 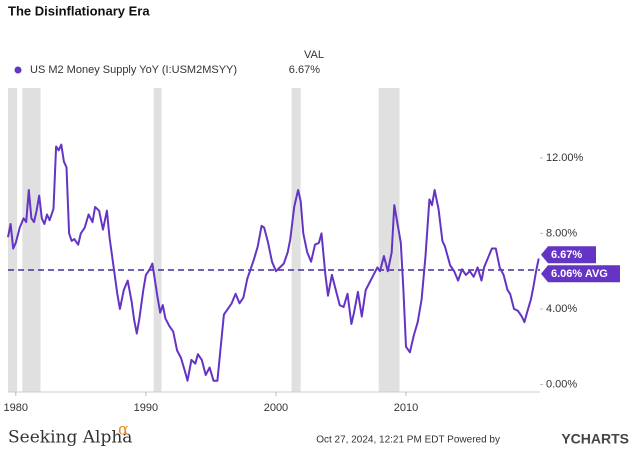 I want to click on legend-label: US M2 Money Supply YoY (I:USM2MSYY), so click(x=133, y=70).